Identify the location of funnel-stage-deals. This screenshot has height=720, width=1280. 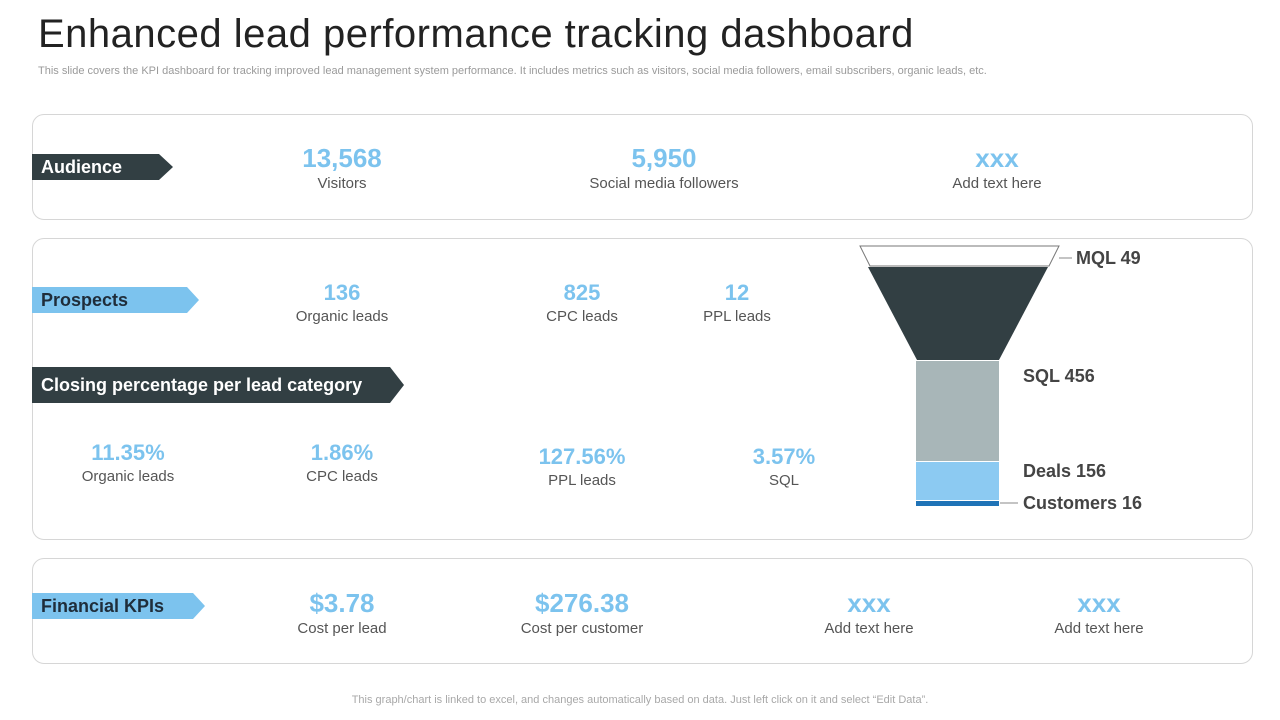
(957, 411).